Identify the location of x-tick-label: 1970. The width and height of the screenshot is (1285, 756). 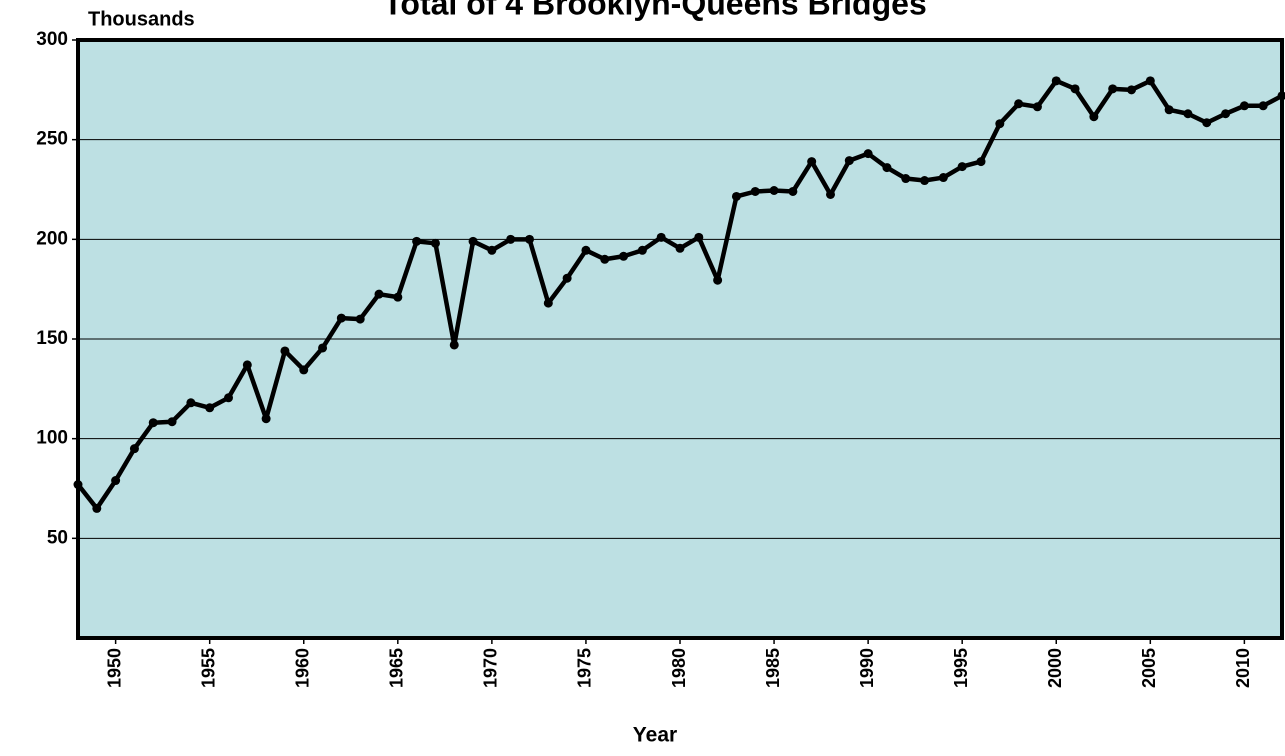
(491, 668).